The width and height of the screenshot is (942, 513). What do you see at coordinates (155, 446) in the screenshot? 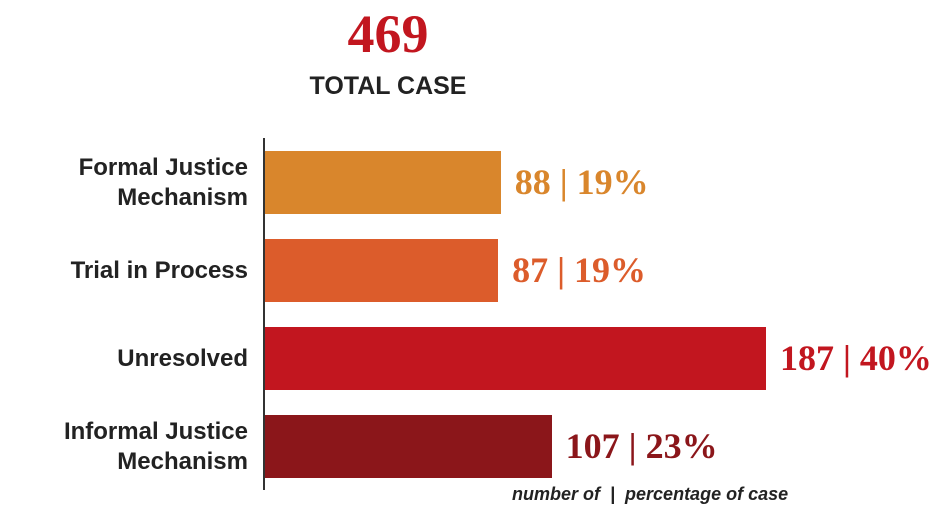
I see `category-label: Informal Justice Mechanism` at bounding box center [155, 446].